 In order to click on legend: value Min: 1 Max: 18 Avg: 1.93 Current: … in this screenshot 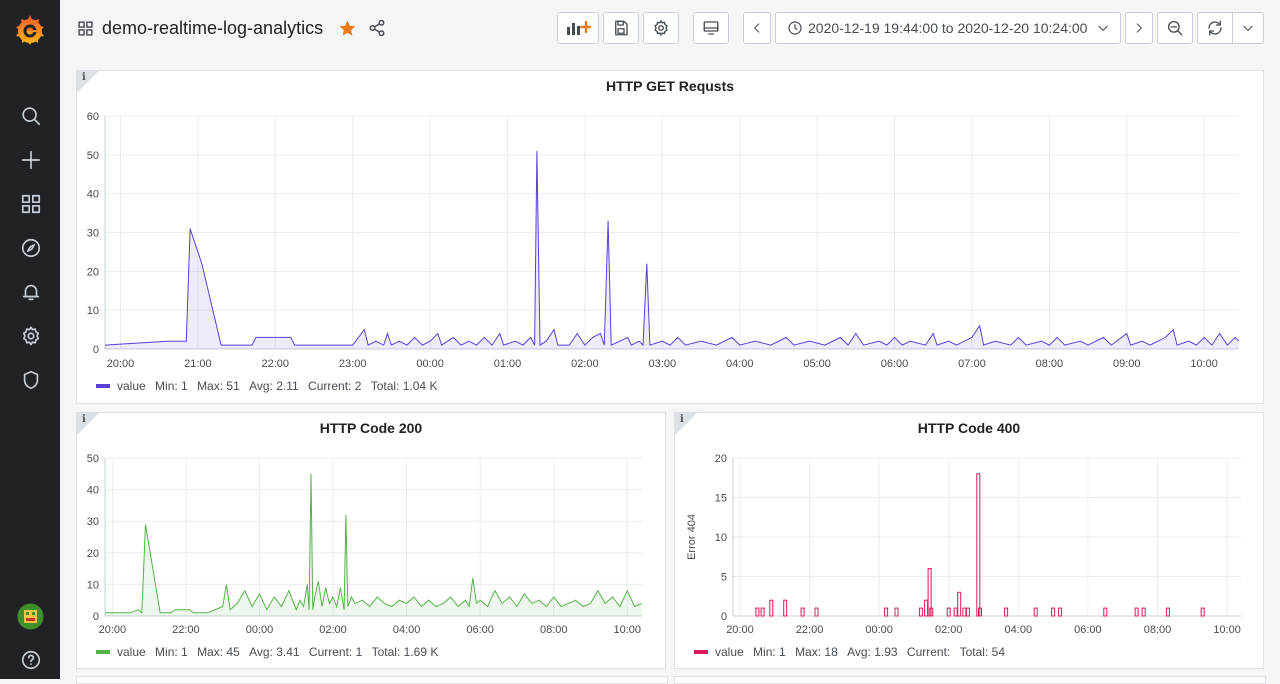, I will do `click(849, 652)`.